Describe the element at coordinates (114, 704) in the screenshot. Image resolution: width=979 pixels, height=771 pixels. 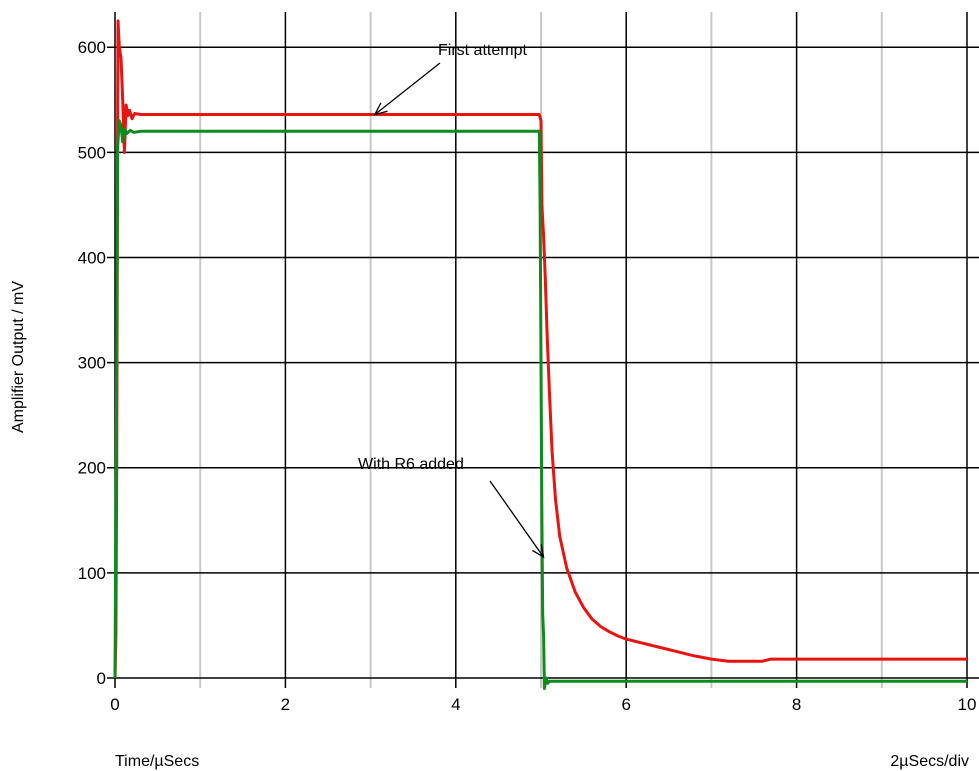
I see `x-tick-label: 0` at that location.